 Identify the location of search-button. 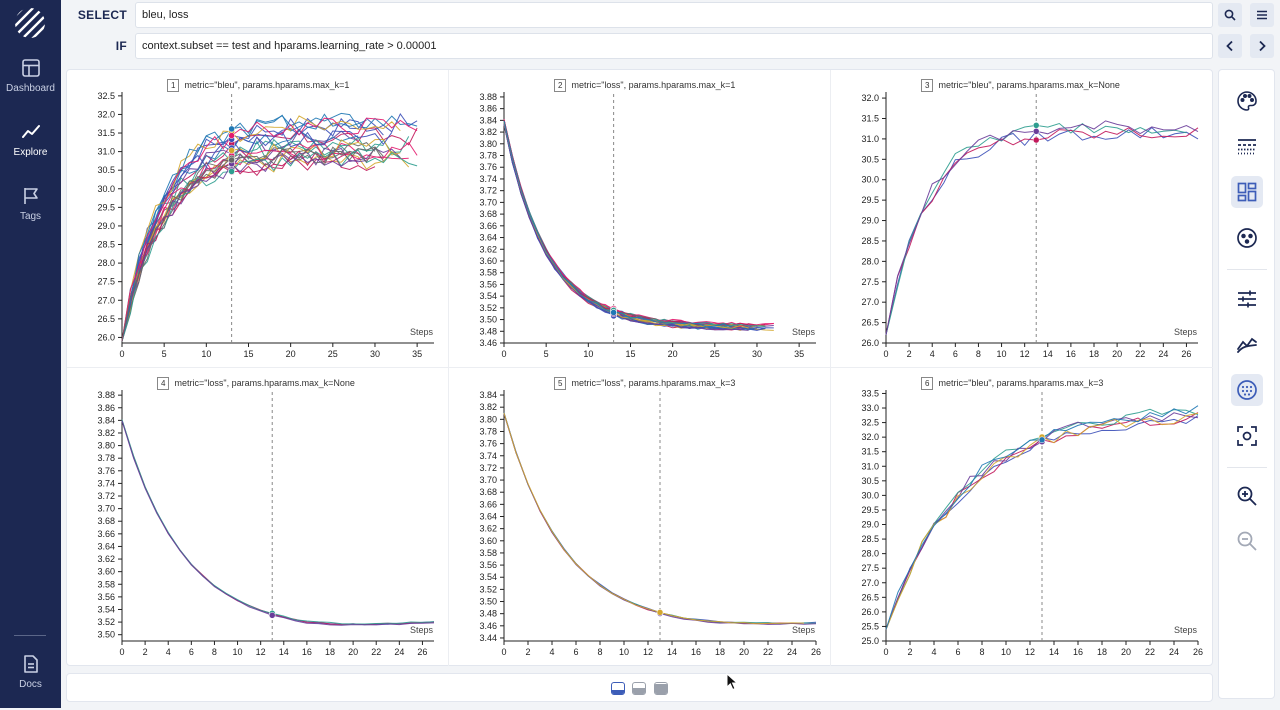
(1230, 15).